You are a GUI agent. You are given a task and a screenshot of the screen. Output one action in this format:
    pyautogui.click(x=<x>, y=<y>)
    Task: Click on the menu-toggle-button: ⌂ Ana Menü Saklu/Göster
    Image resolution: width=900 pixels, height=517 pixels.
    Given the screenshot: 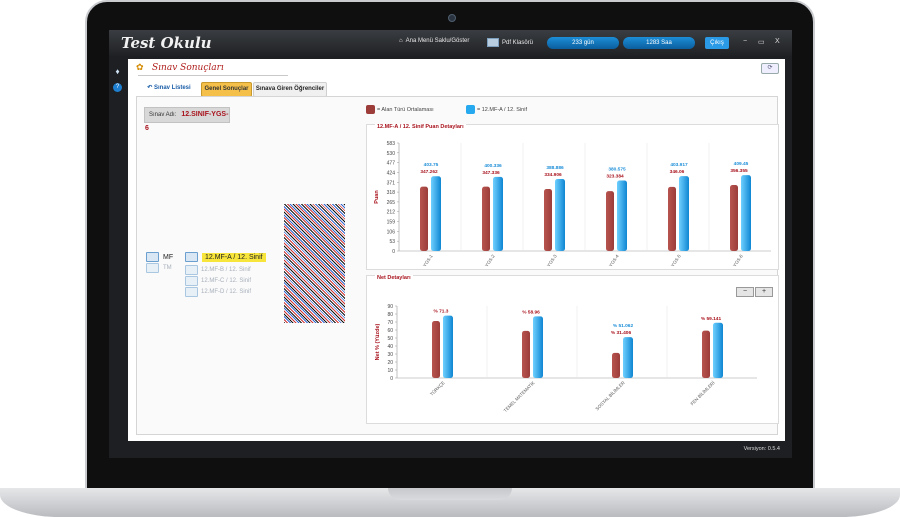 What is the action you would take?
    pyautogui.click(x=434, y=41)
    